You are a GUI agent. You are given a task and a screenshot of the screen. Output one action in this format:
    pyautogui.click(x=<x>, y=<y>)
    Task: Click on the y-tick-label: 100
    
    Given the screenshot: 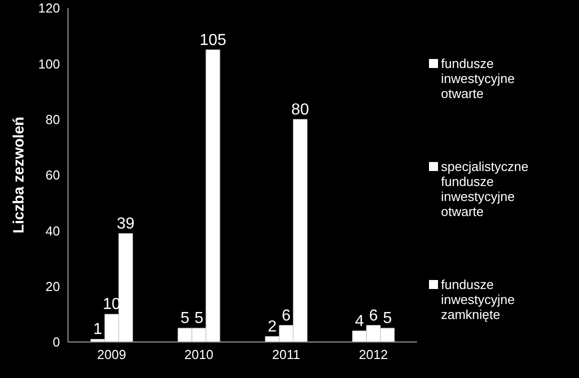 What is the action you would take?
    pyautogui.click(x=49, y=64)
    